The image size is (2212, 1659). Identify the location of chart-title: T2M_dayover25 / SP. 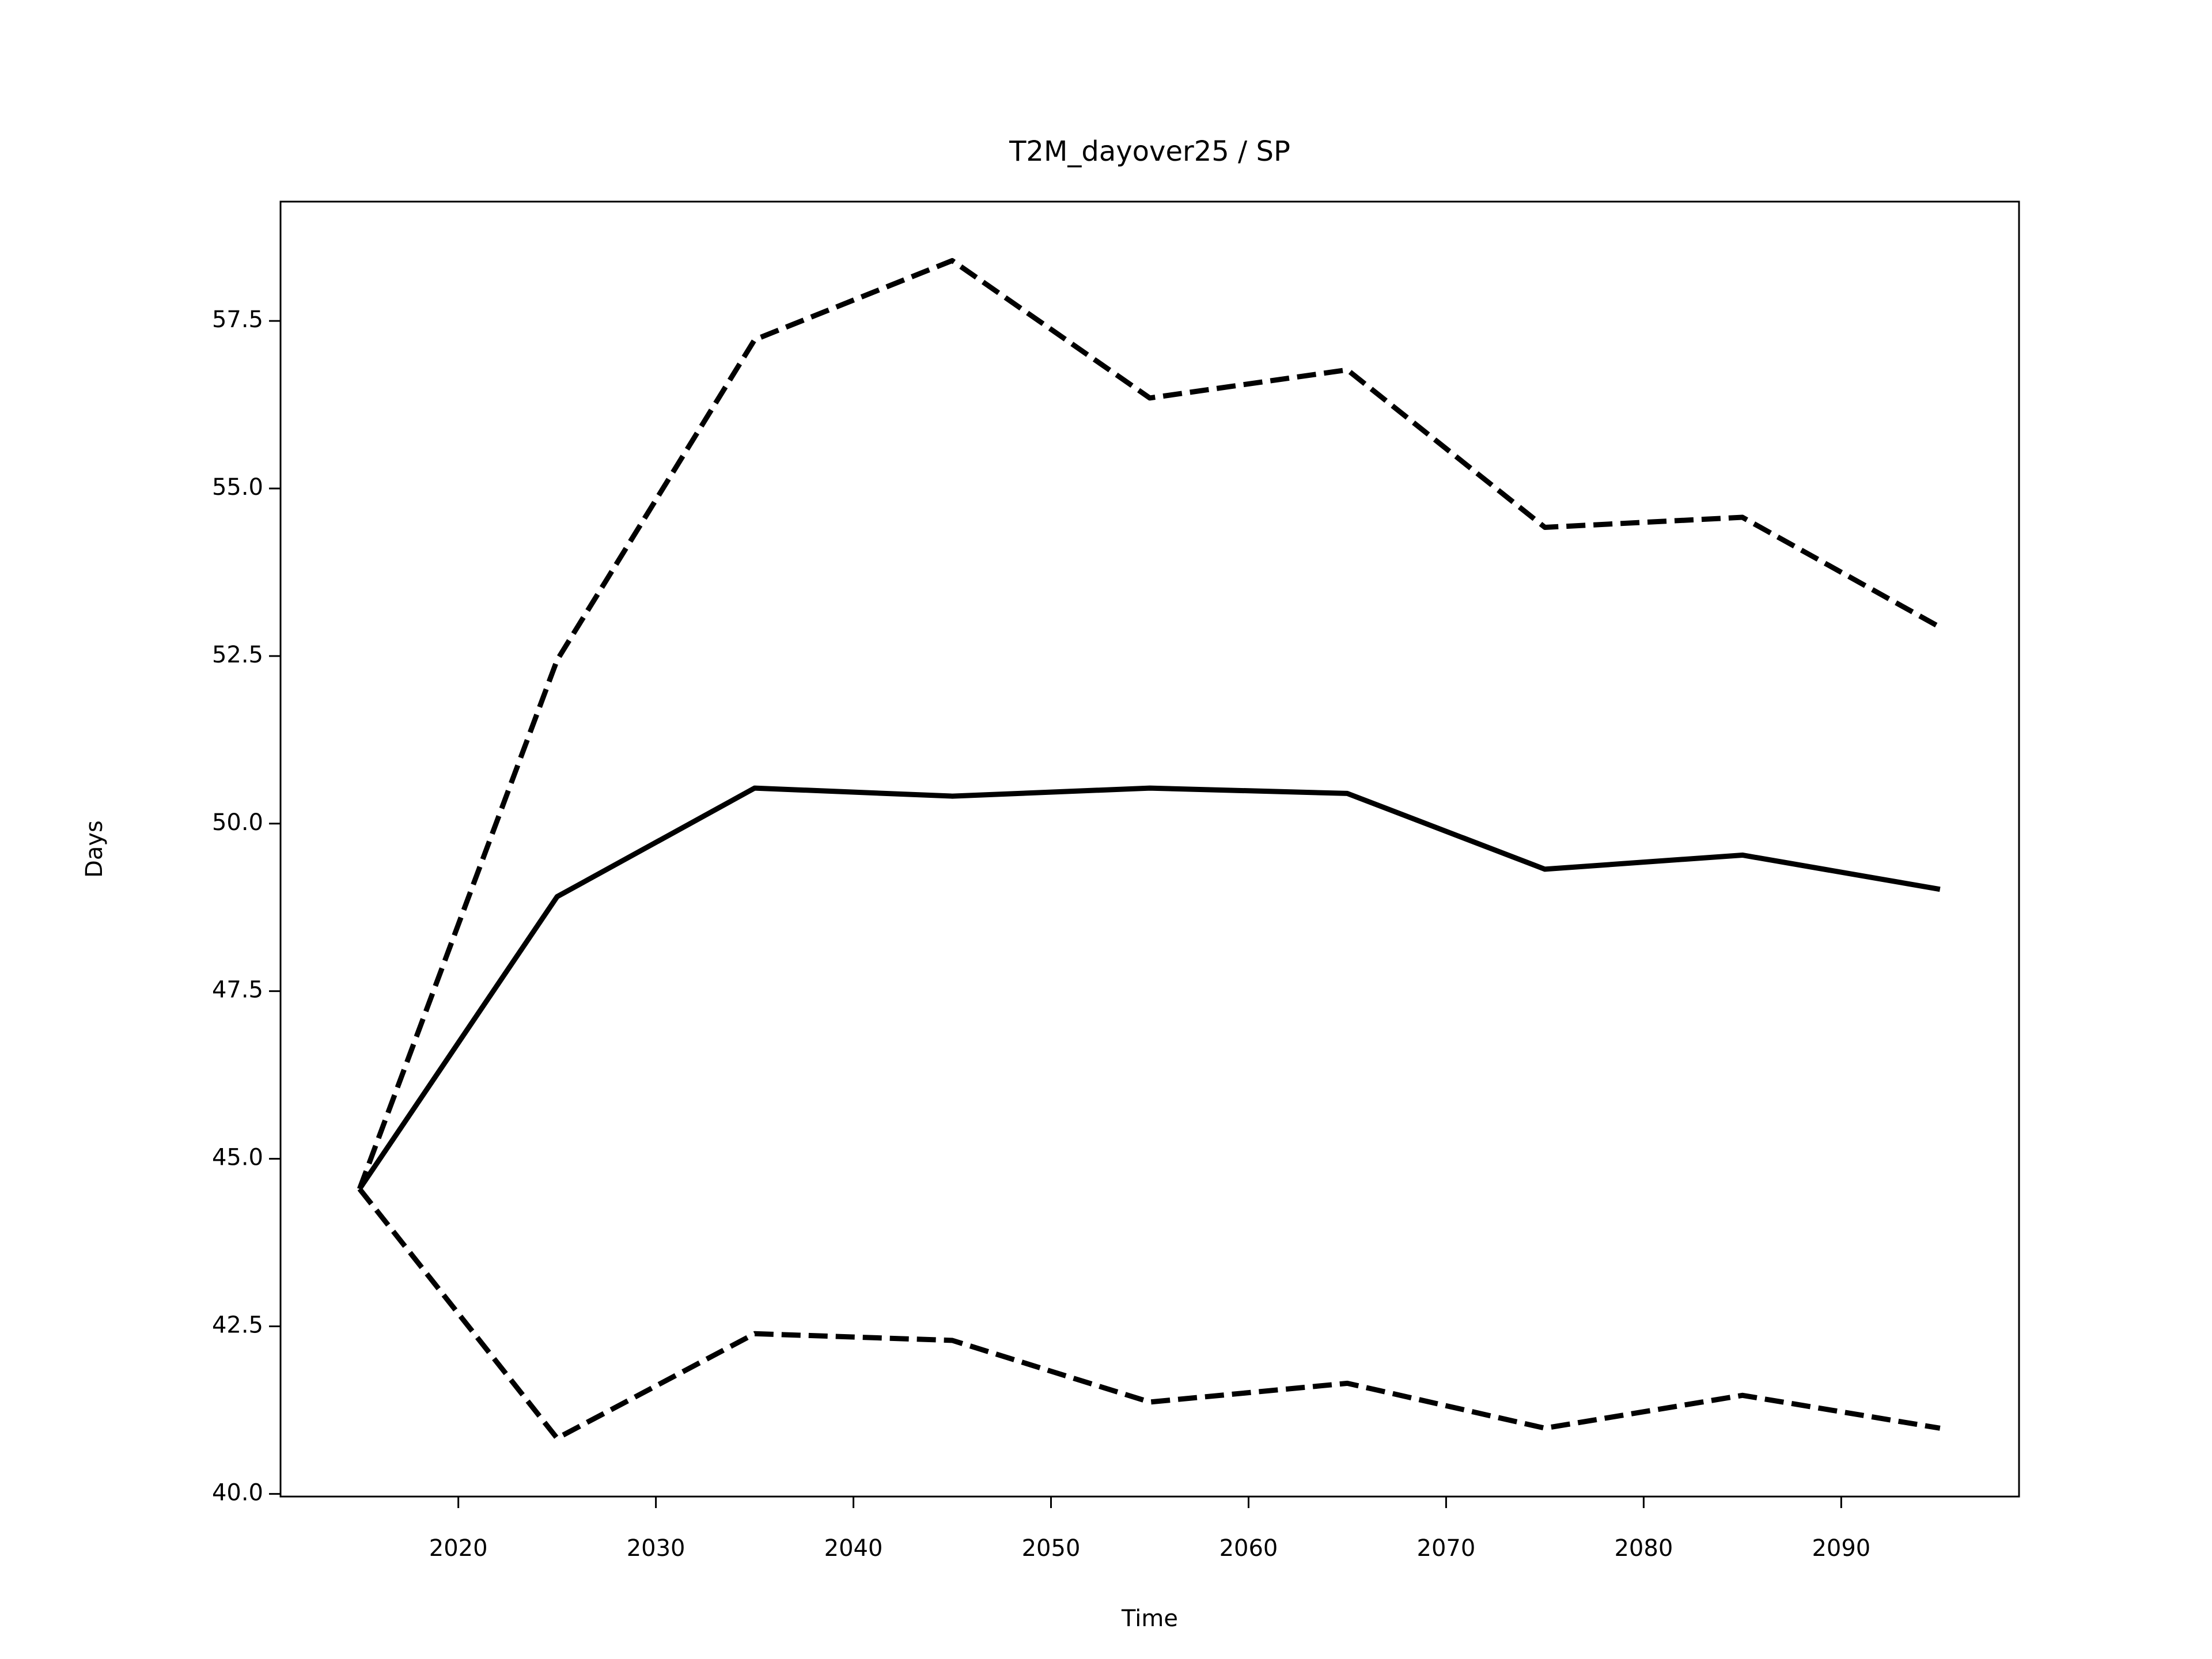
(1149, 151).